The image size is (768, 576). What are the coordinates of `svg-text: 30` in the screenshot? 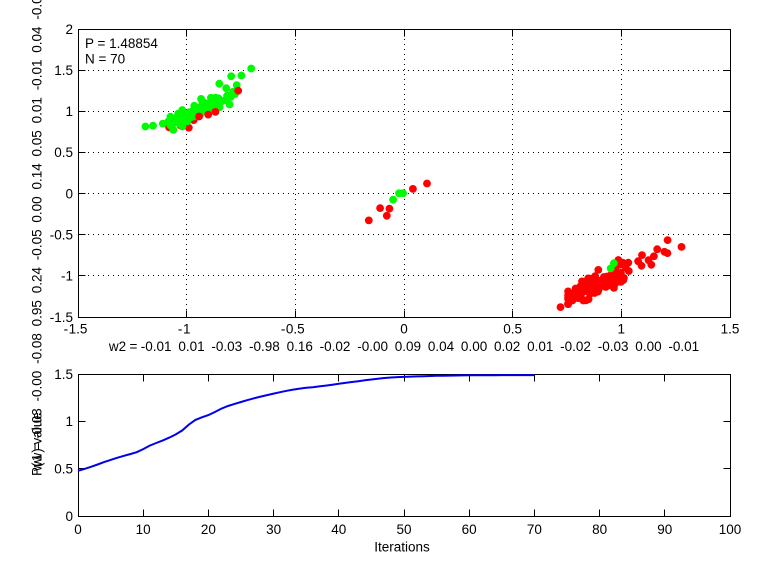 It's located at (273, 529).